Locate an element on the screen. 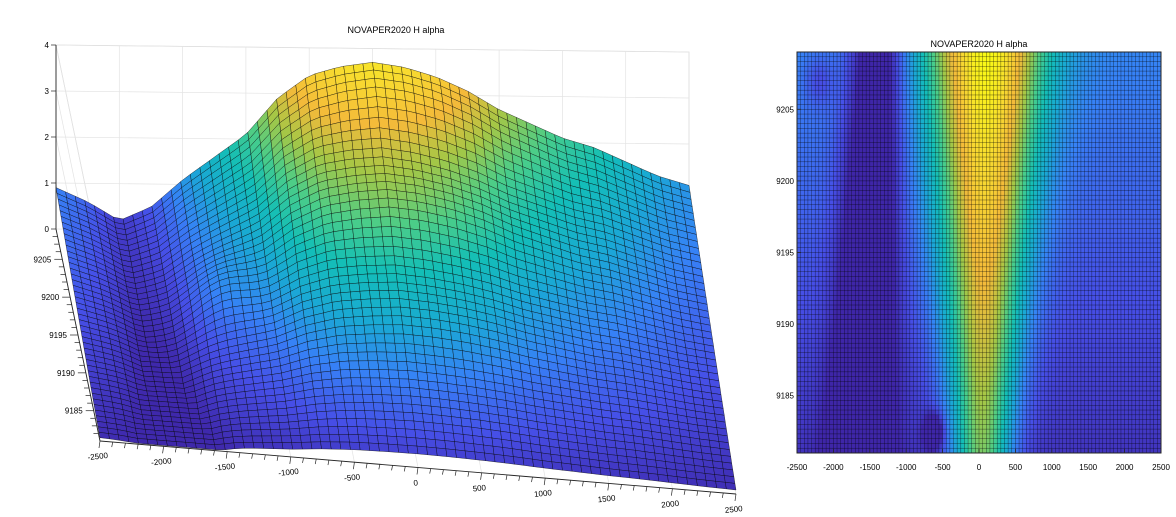 The height and width of the screenshot is (517, 1176). y-tick-label: 9200 is located at coordinates (50, 297).